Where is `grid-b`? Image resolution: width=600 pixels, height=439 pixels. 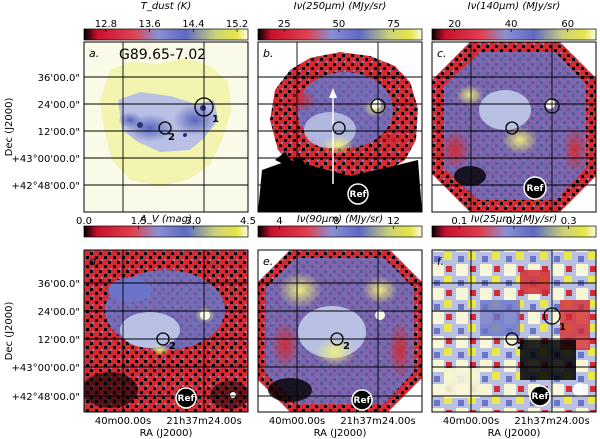
grid-b is located at coordinates (340, 127).